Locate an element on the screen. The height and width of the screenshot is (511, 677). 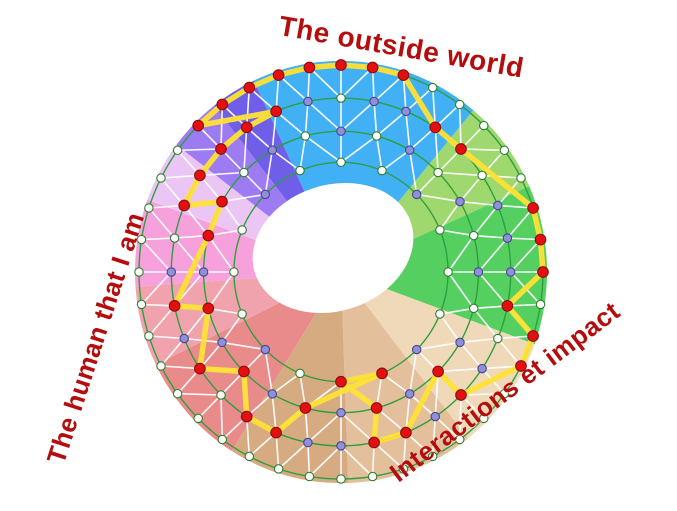
torus-hole is located at coordinates (333, 248).